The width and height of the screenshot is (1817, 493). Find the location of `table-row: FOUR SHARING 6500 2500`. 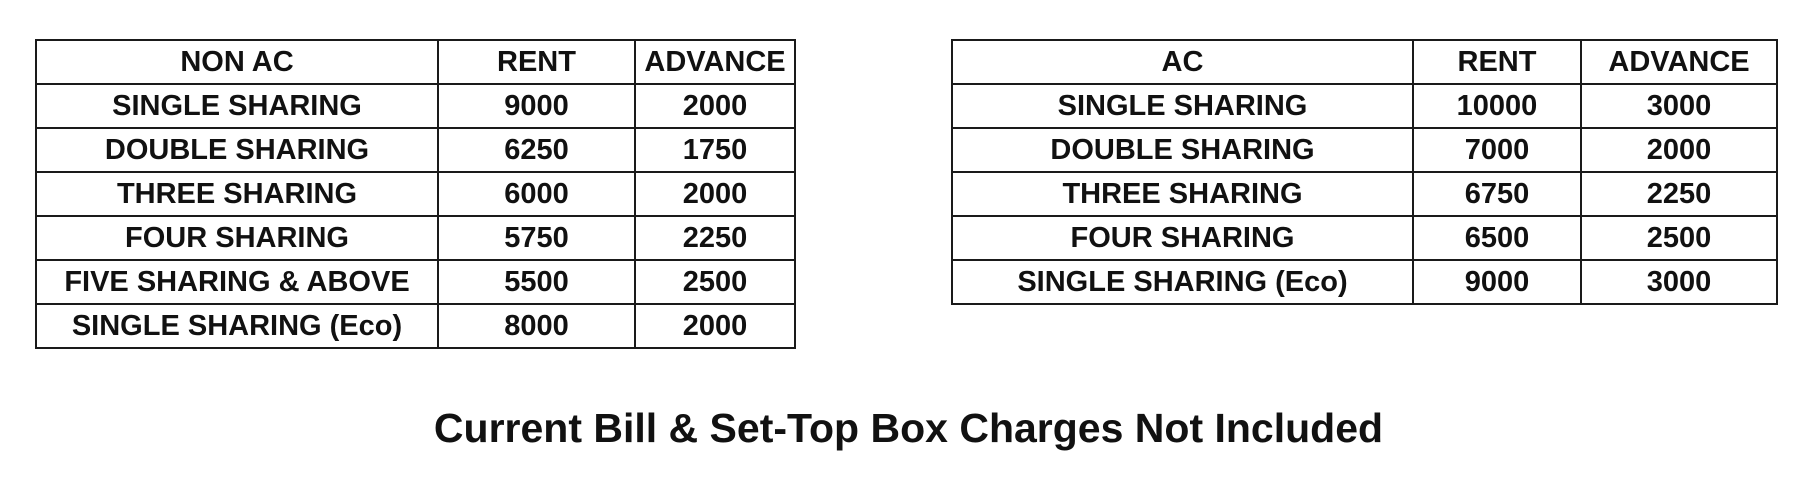

table-row: FOUR SHARING 6500 2500 is located at coordinates (1364, 238).